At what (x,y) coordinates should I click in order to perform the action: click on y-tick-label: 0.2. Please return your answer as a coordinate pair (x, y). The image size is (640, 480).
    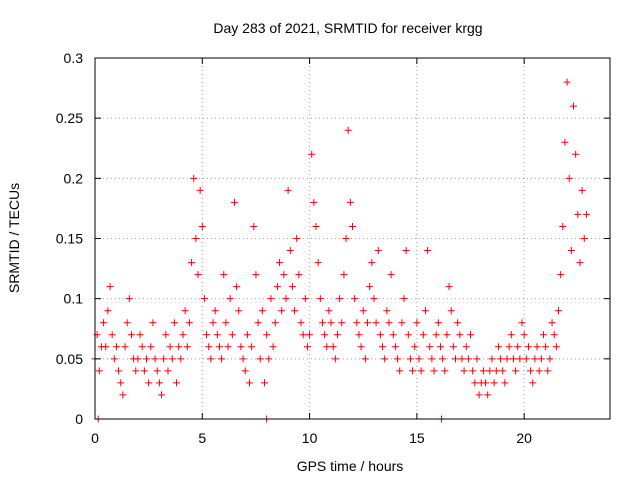
    Looking at the image, I should click on (74, 178).